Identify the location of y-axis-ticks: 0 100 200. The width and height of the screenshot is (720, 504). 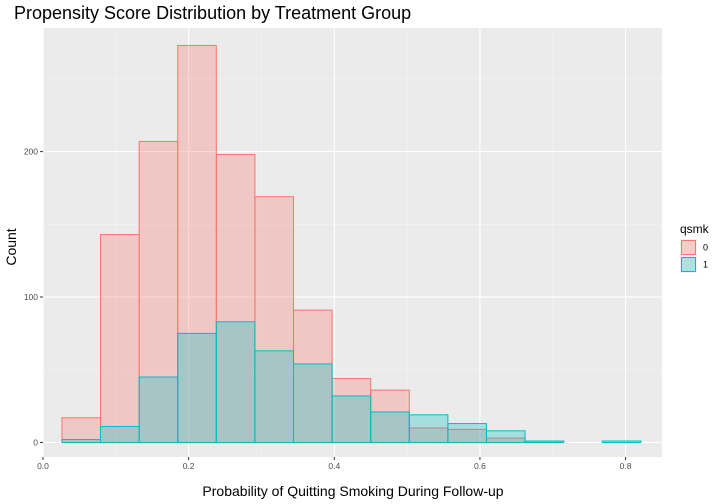
(33, 297).